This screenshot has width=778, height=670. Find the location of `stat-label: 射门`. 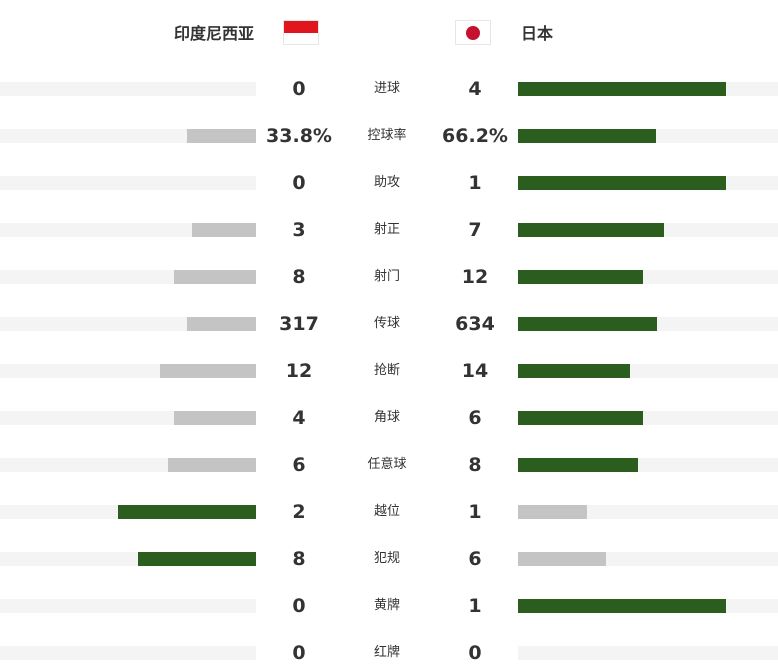

stat-label: 射门 is located at coordinates (386, 276).